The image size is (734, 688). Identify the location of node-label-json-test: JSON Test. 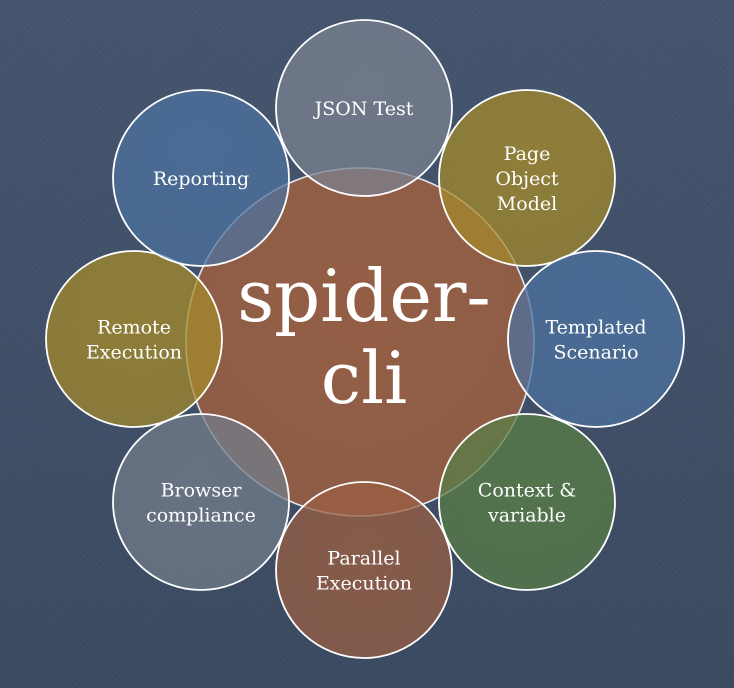
(363, 109).